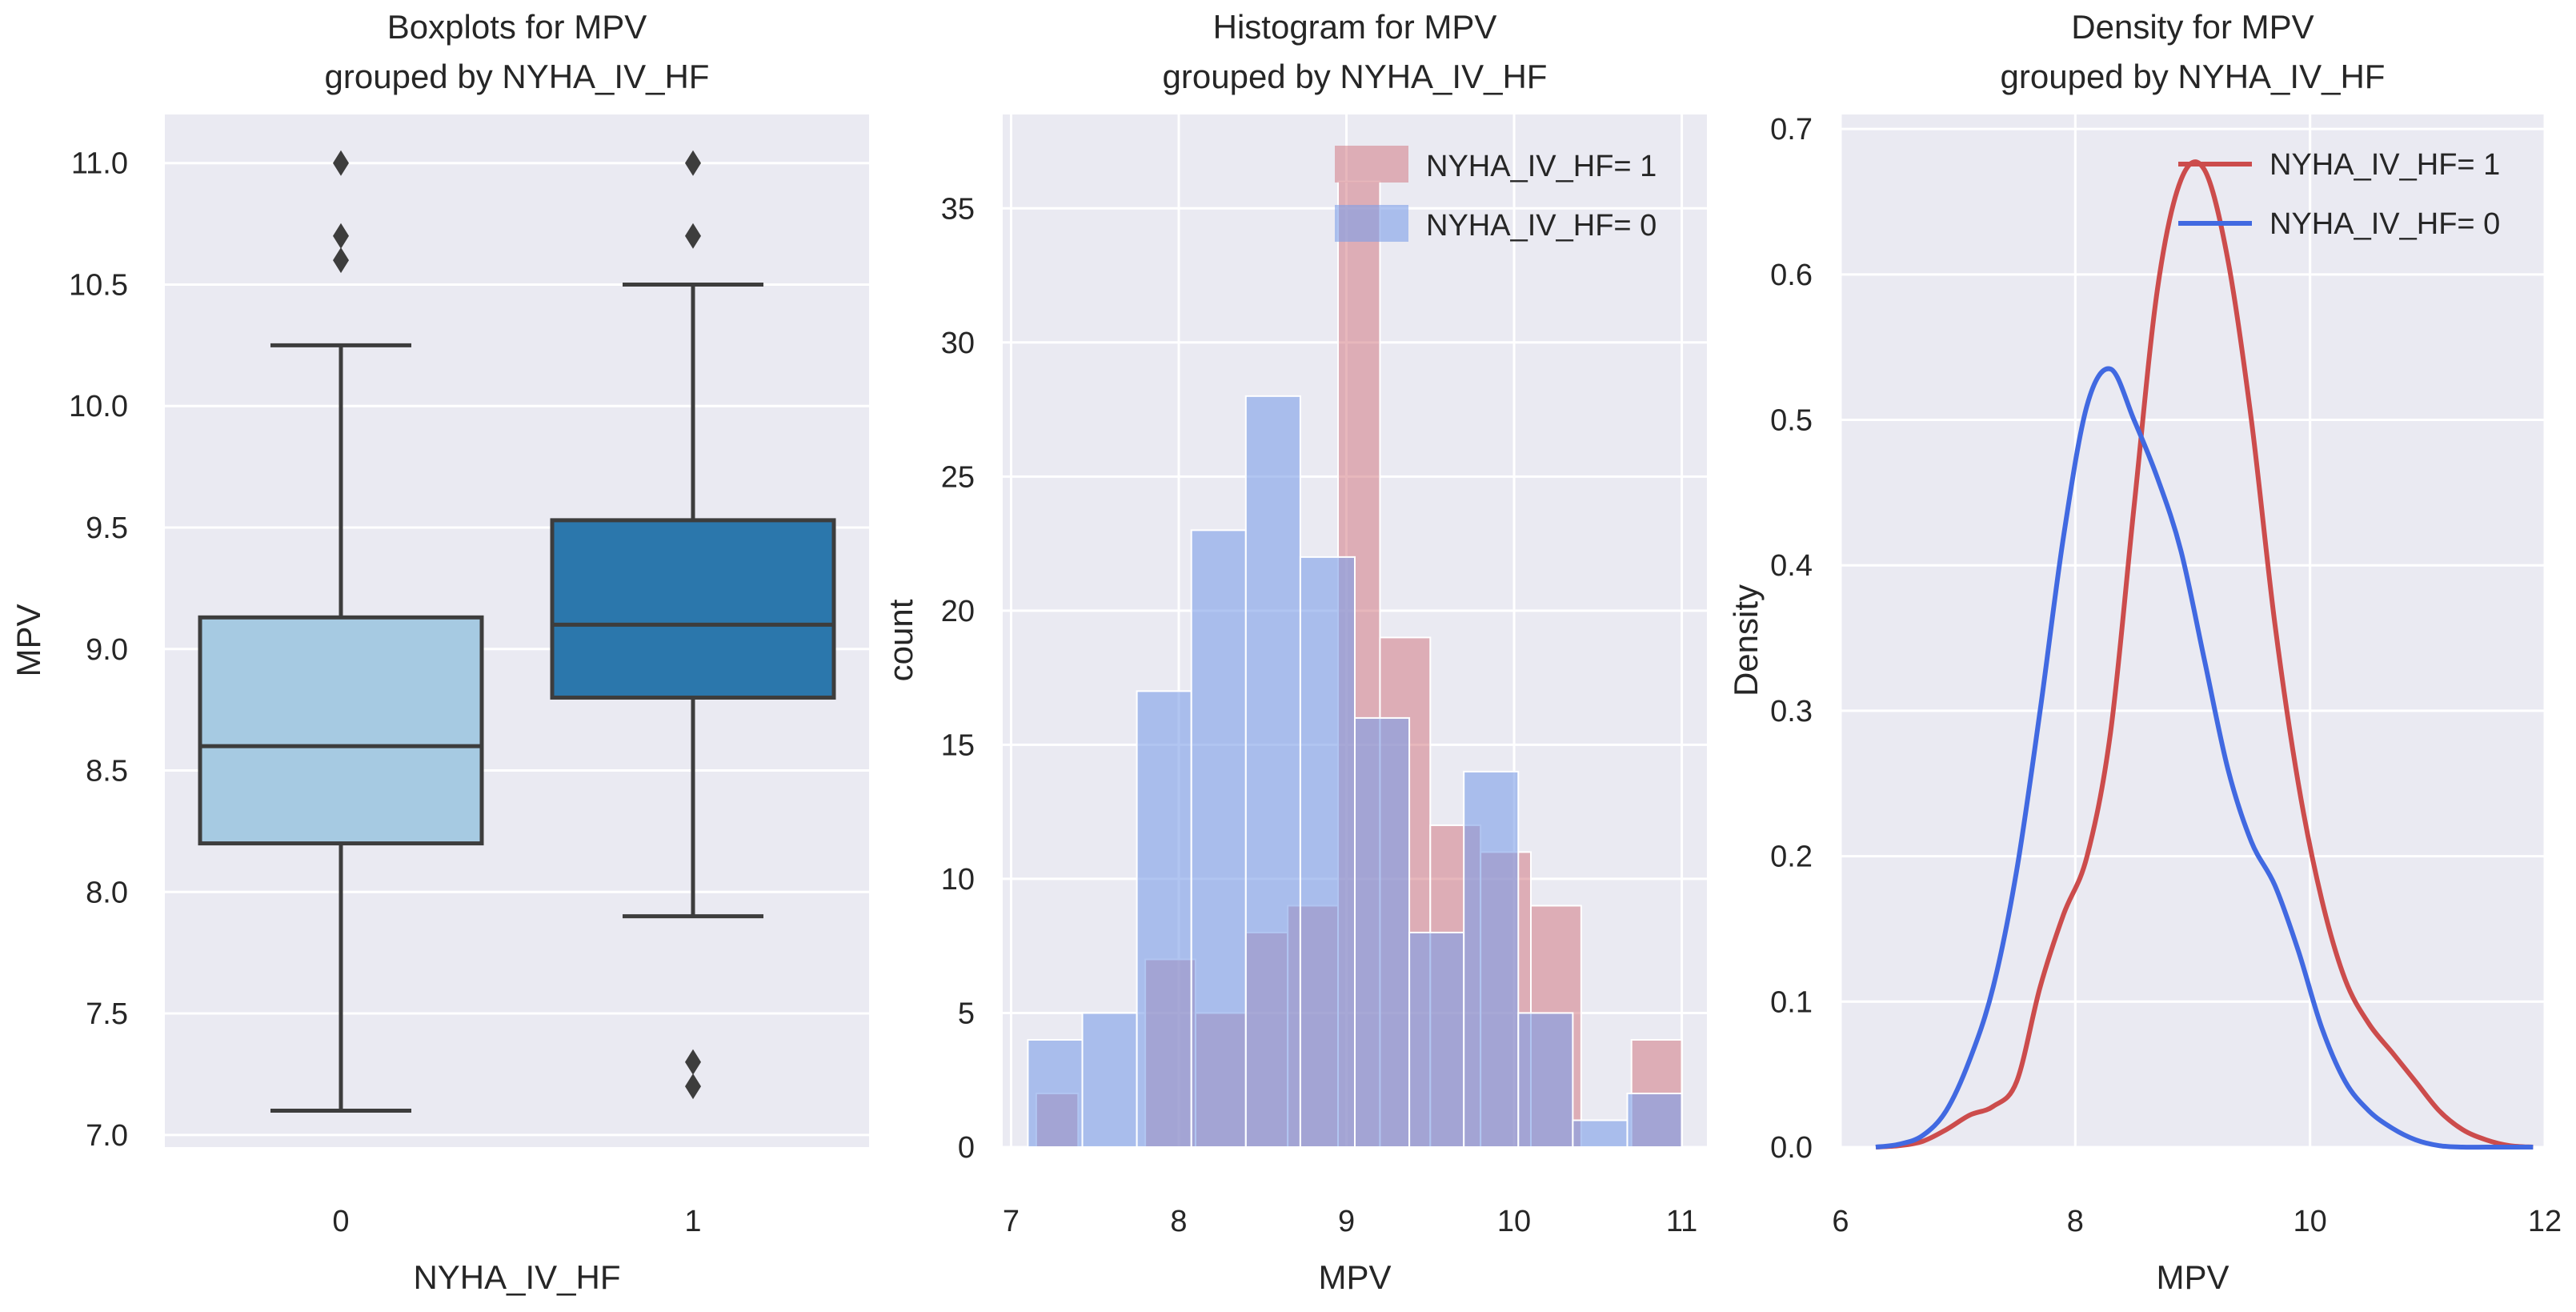 This screenshot has width=2576, height=1312. Describe the element at coordinates (1346, 1222) in the screenshot. I see `histogram-x-tick-label: 9` at that location.